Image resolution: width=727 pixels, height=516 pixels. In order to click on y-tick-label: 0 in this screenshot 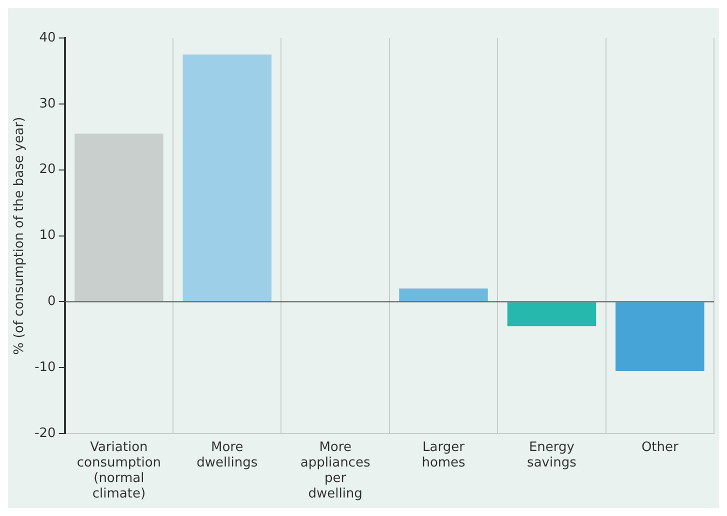, I will do `click(52, 302)`.